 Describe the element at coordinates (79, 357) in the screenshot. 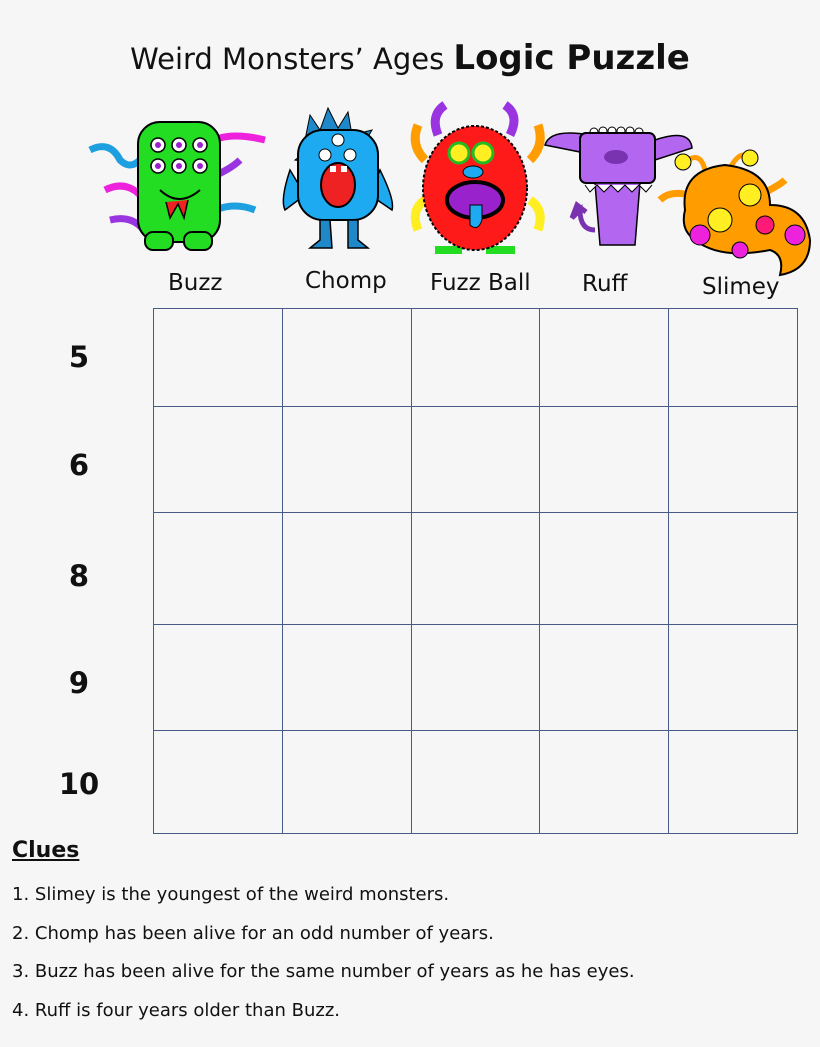

I see `age-label-5: 5` at that location.